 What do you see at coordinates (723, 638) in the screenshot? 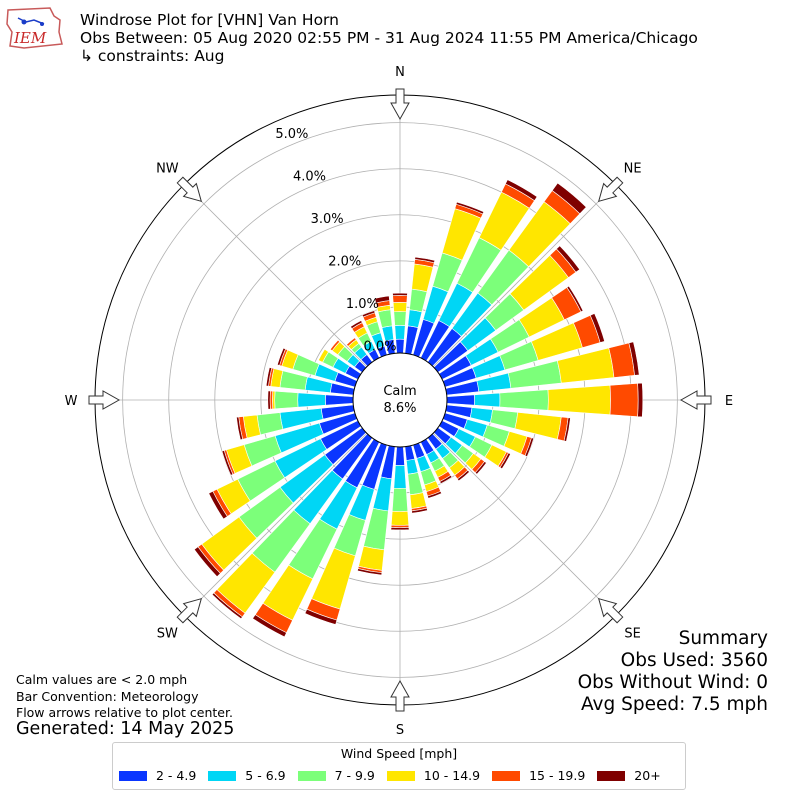
I see `summary-heading: Summary` at bounding box center [723, 638].